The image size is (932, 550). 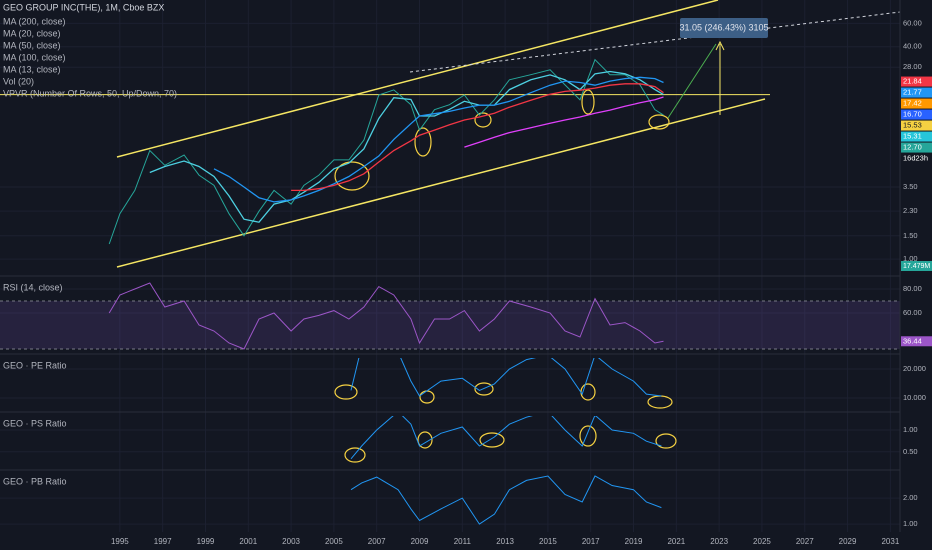 What do you see at coordinates (548, 541) in the screenshot?
I see `x-tick-label: 2015` at bounding box center [548, 541].